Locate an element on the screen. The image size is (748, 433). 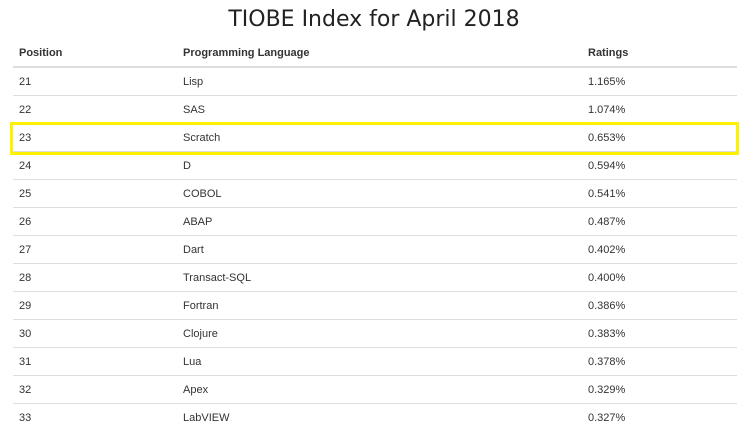
cell-language: LabVIEW is located at coordinates (379, 417).